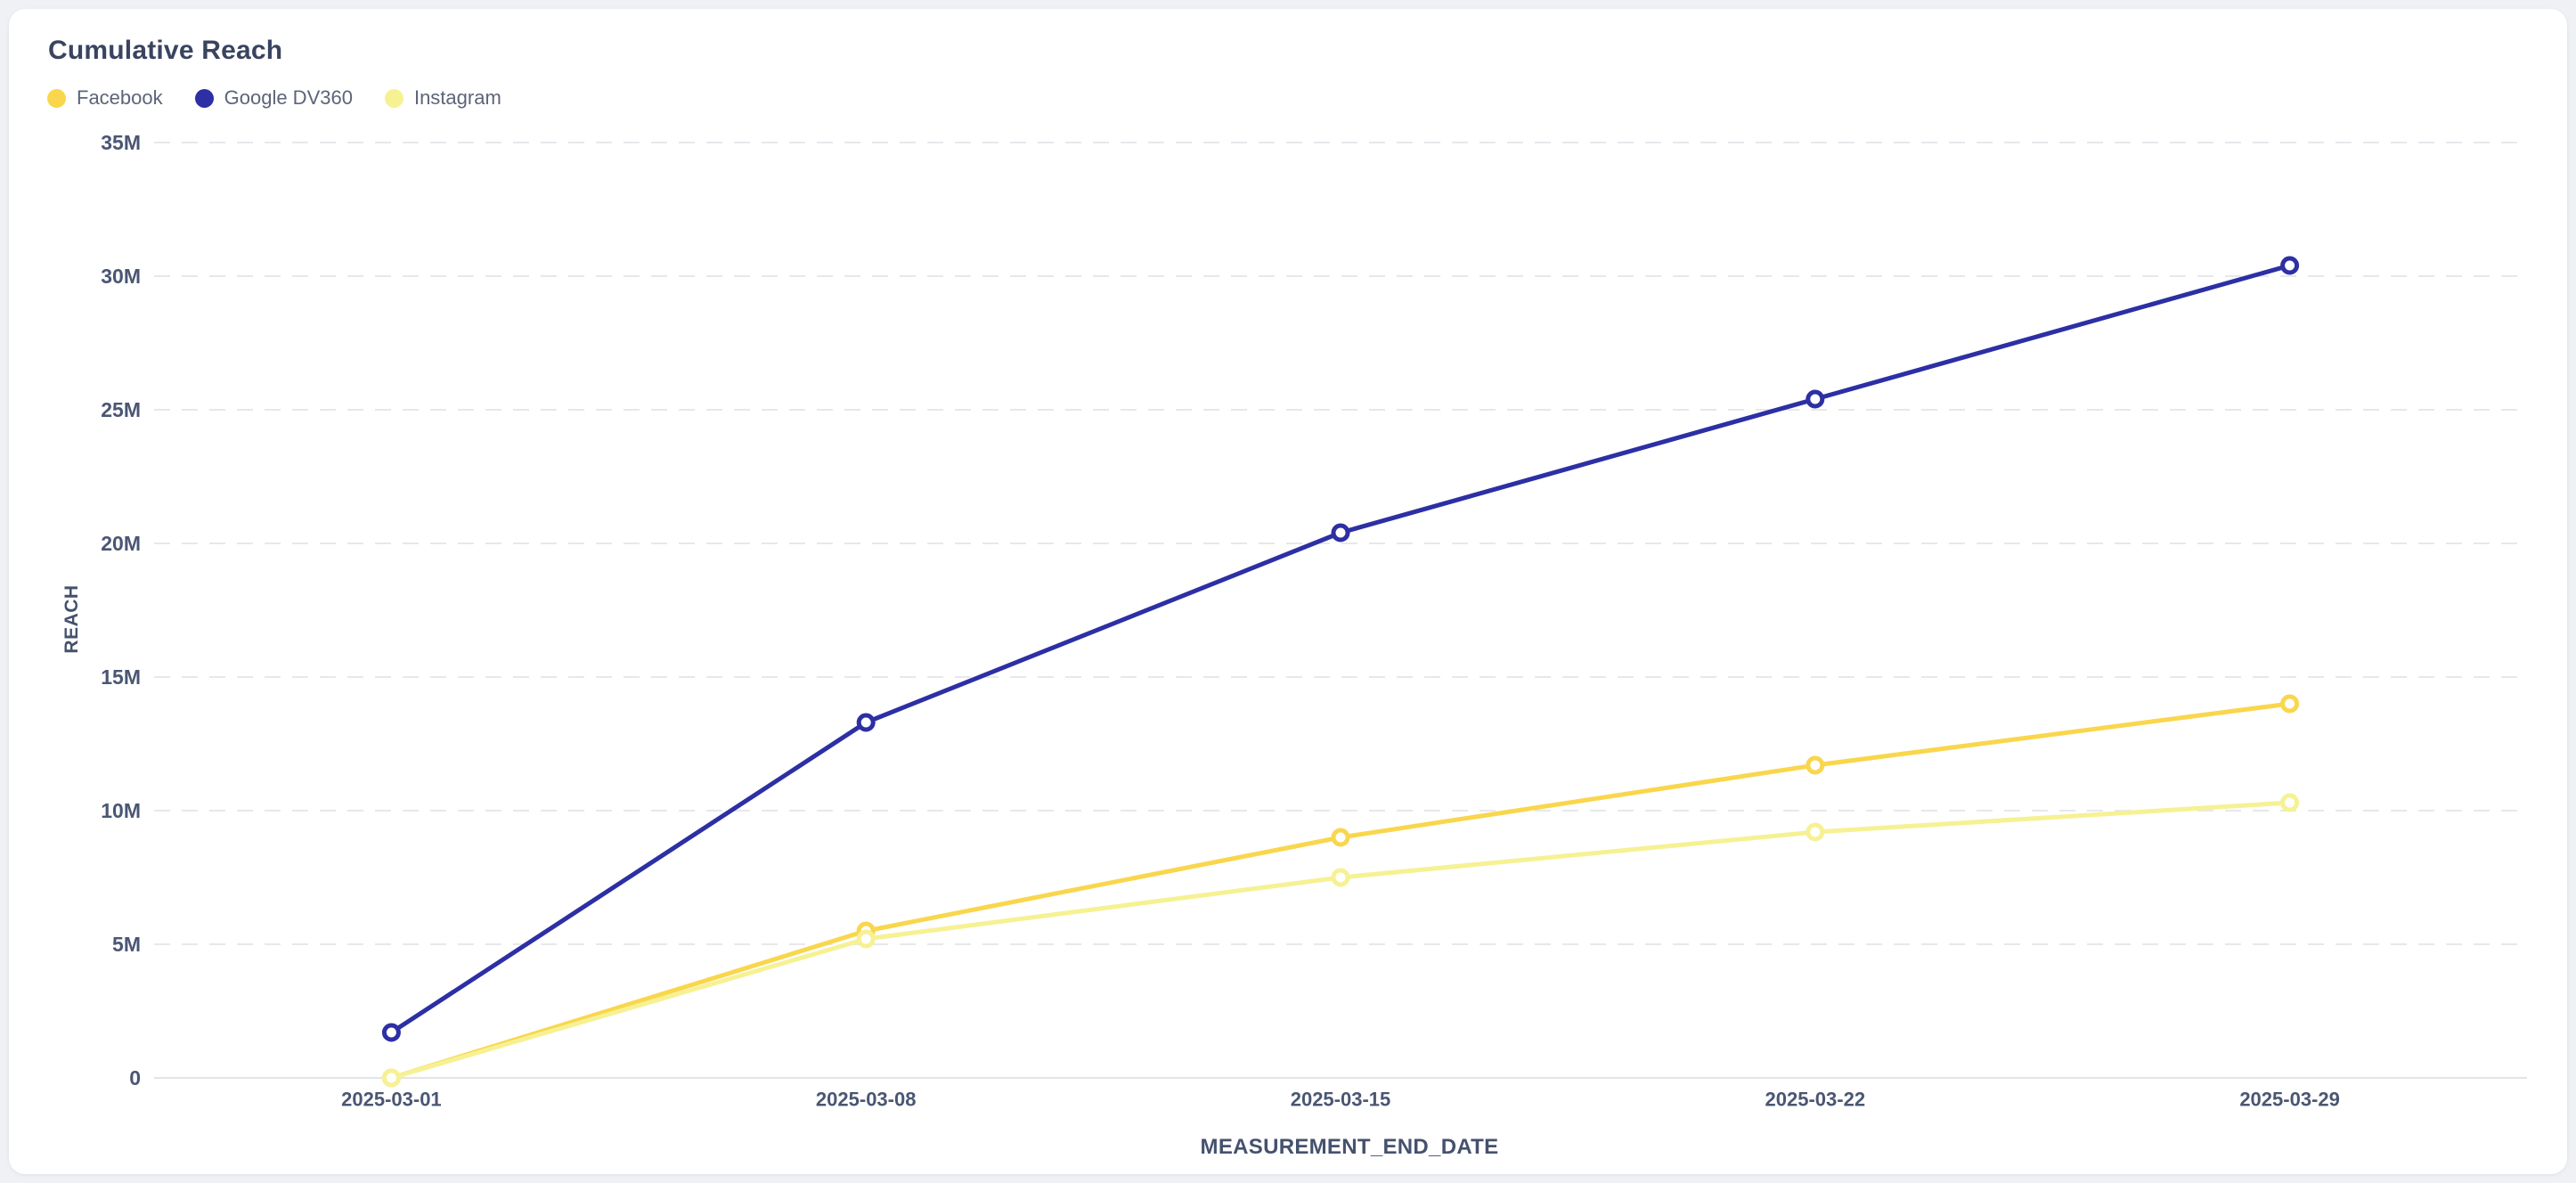 This screenshot has height=1183, width=2576. Describe the element at coordinates (204, 98) in the screenshot. I see `legend-dot-google-dv360` at that location.